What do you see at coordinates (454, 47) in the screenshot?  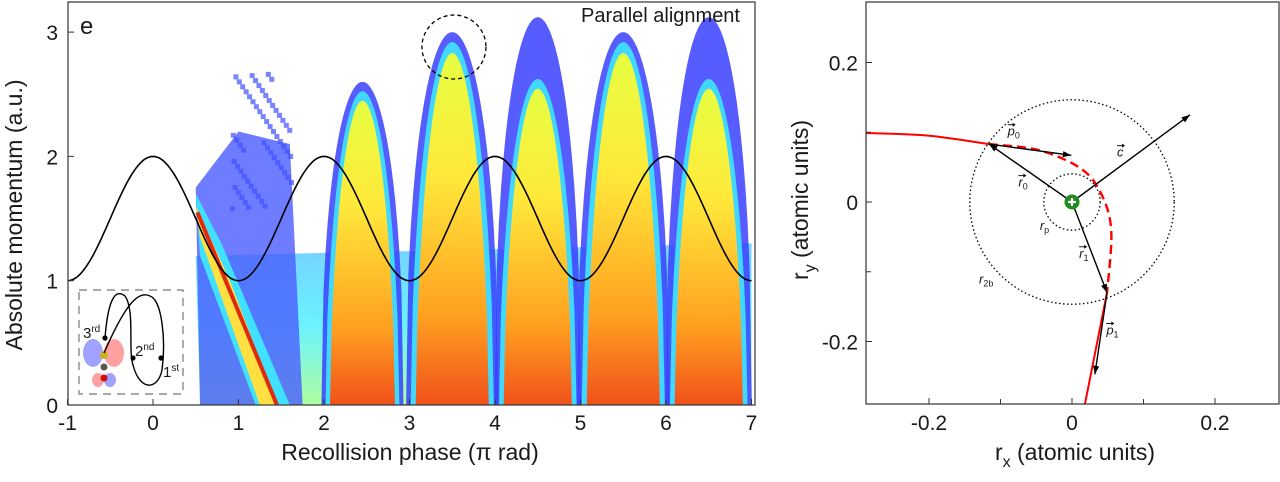 I see `highlight-dashed-circle` at bounding box center [454, 47].